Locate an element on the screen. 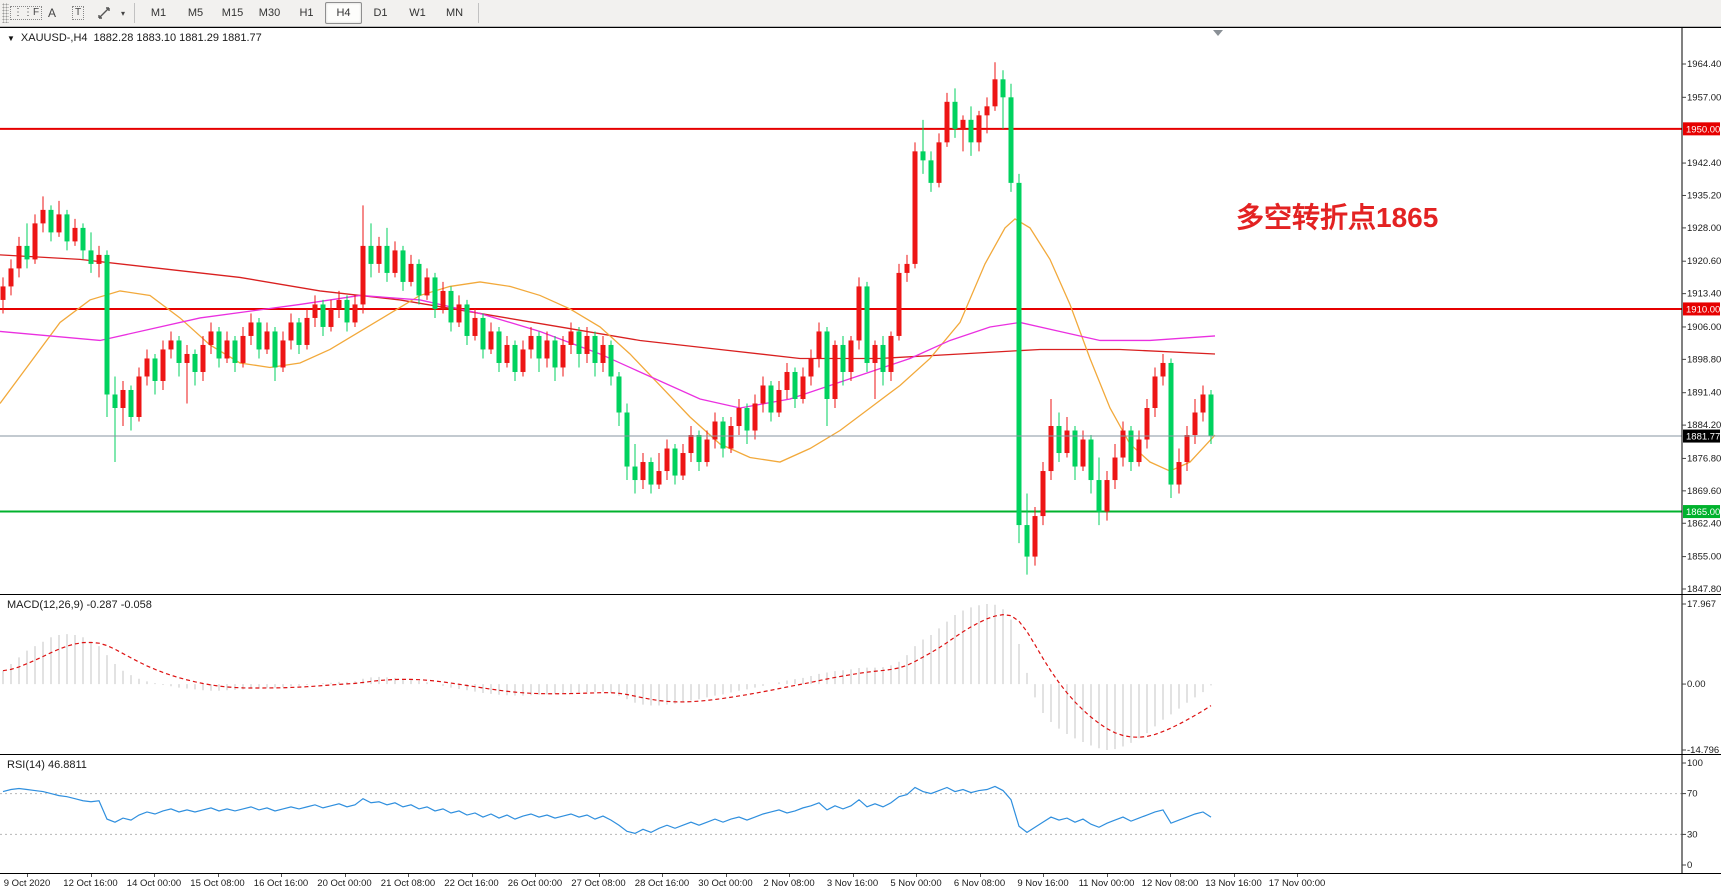 The image size is (1721, 894). price-axis-tick-label: 1869.60 is located at coordinates (1704, 491).